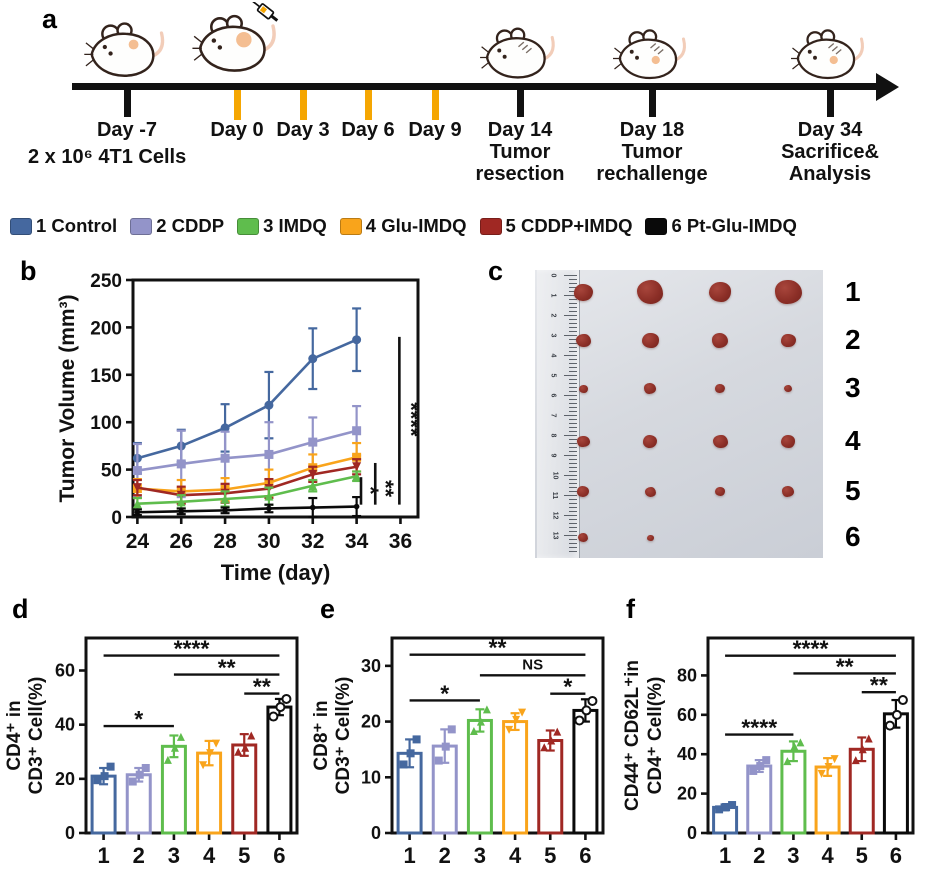 The height and width of the screenshot is (880, 940). What do you see at coordinates (106, 423) in the screenshot?
I see `y-tick-label: 100` at bounding box center [106, 423].